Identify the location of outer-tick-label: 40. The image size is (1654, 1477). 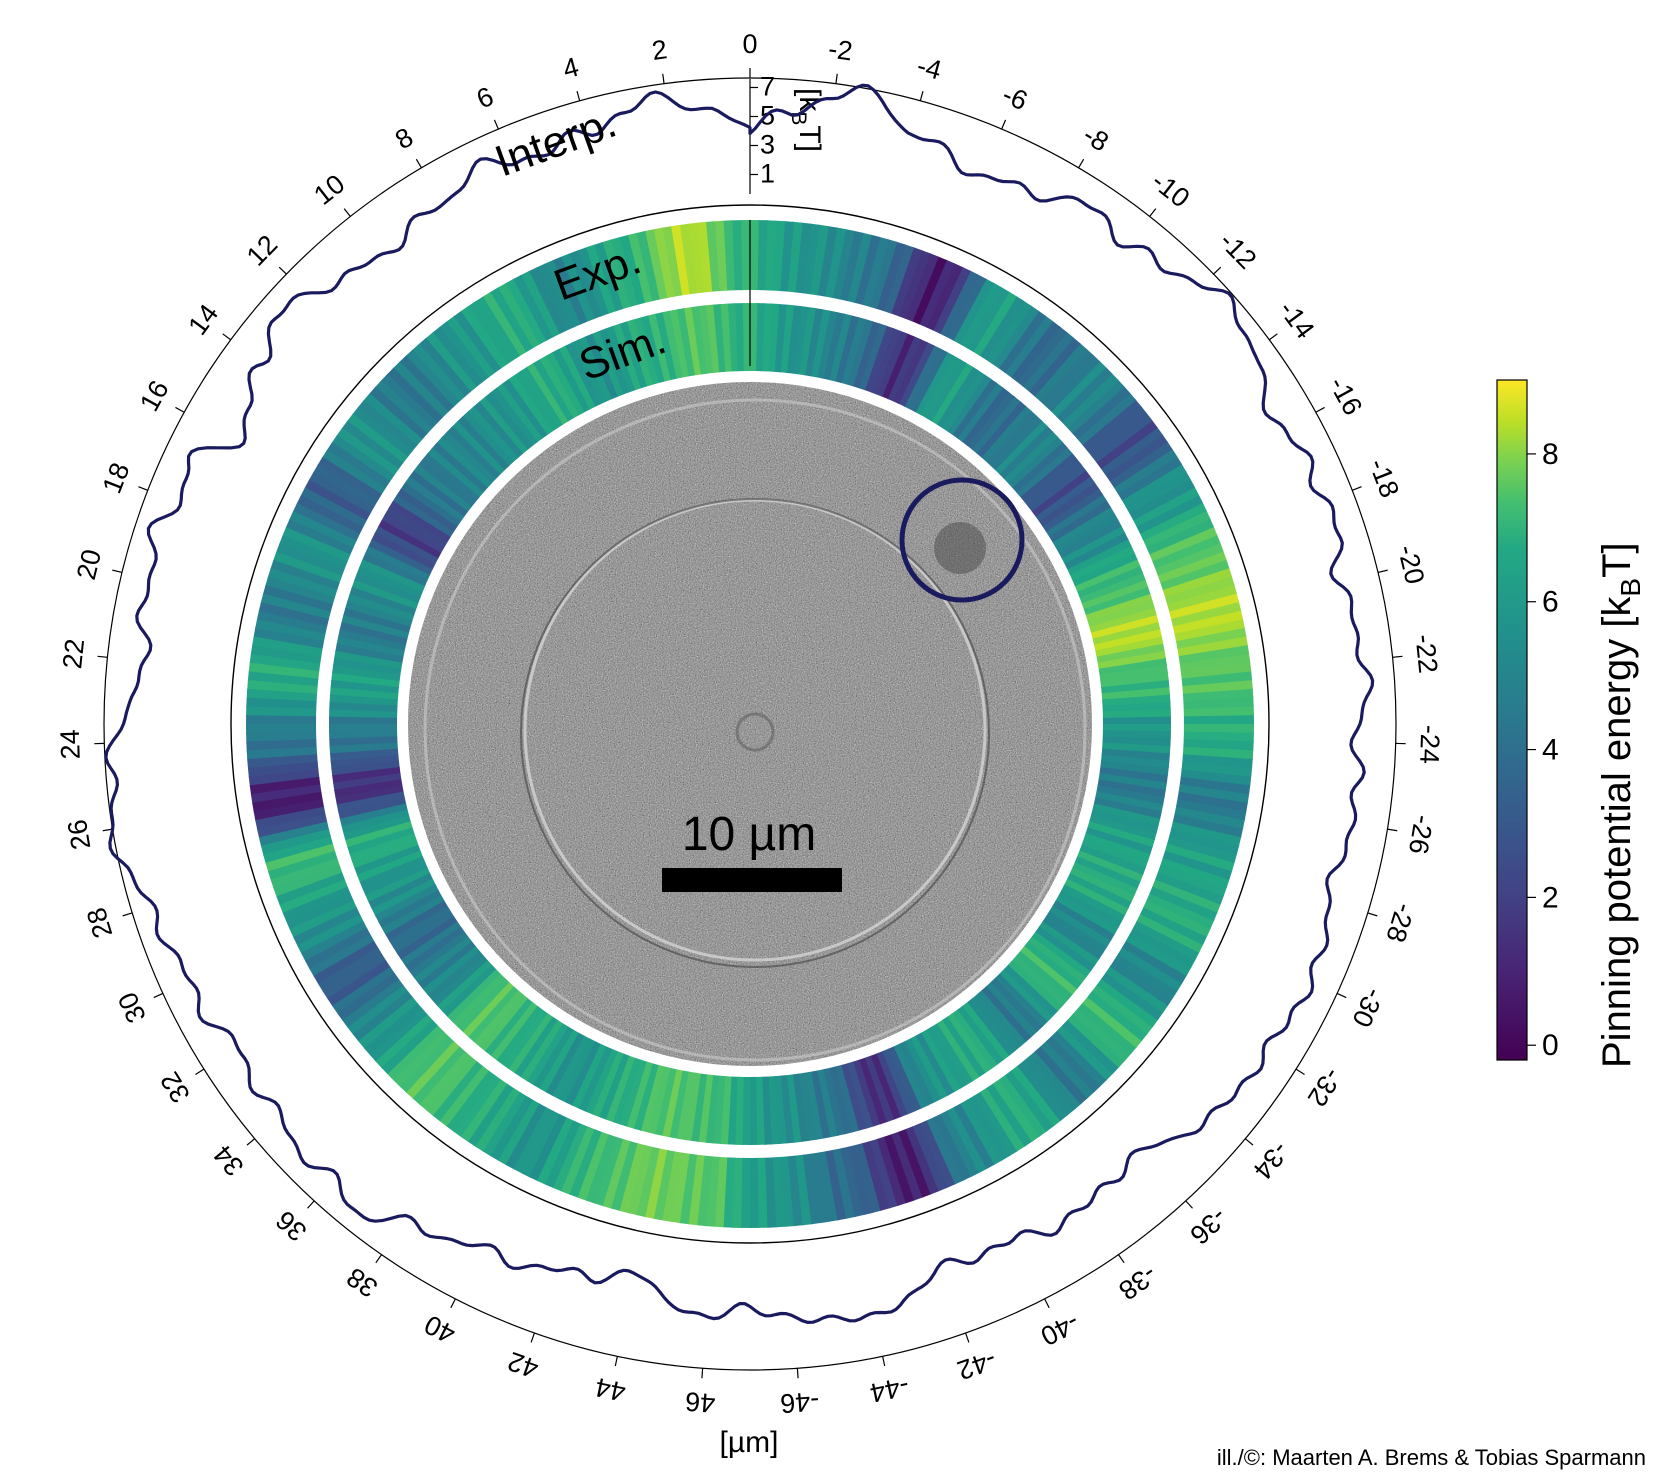
(440, 1329).